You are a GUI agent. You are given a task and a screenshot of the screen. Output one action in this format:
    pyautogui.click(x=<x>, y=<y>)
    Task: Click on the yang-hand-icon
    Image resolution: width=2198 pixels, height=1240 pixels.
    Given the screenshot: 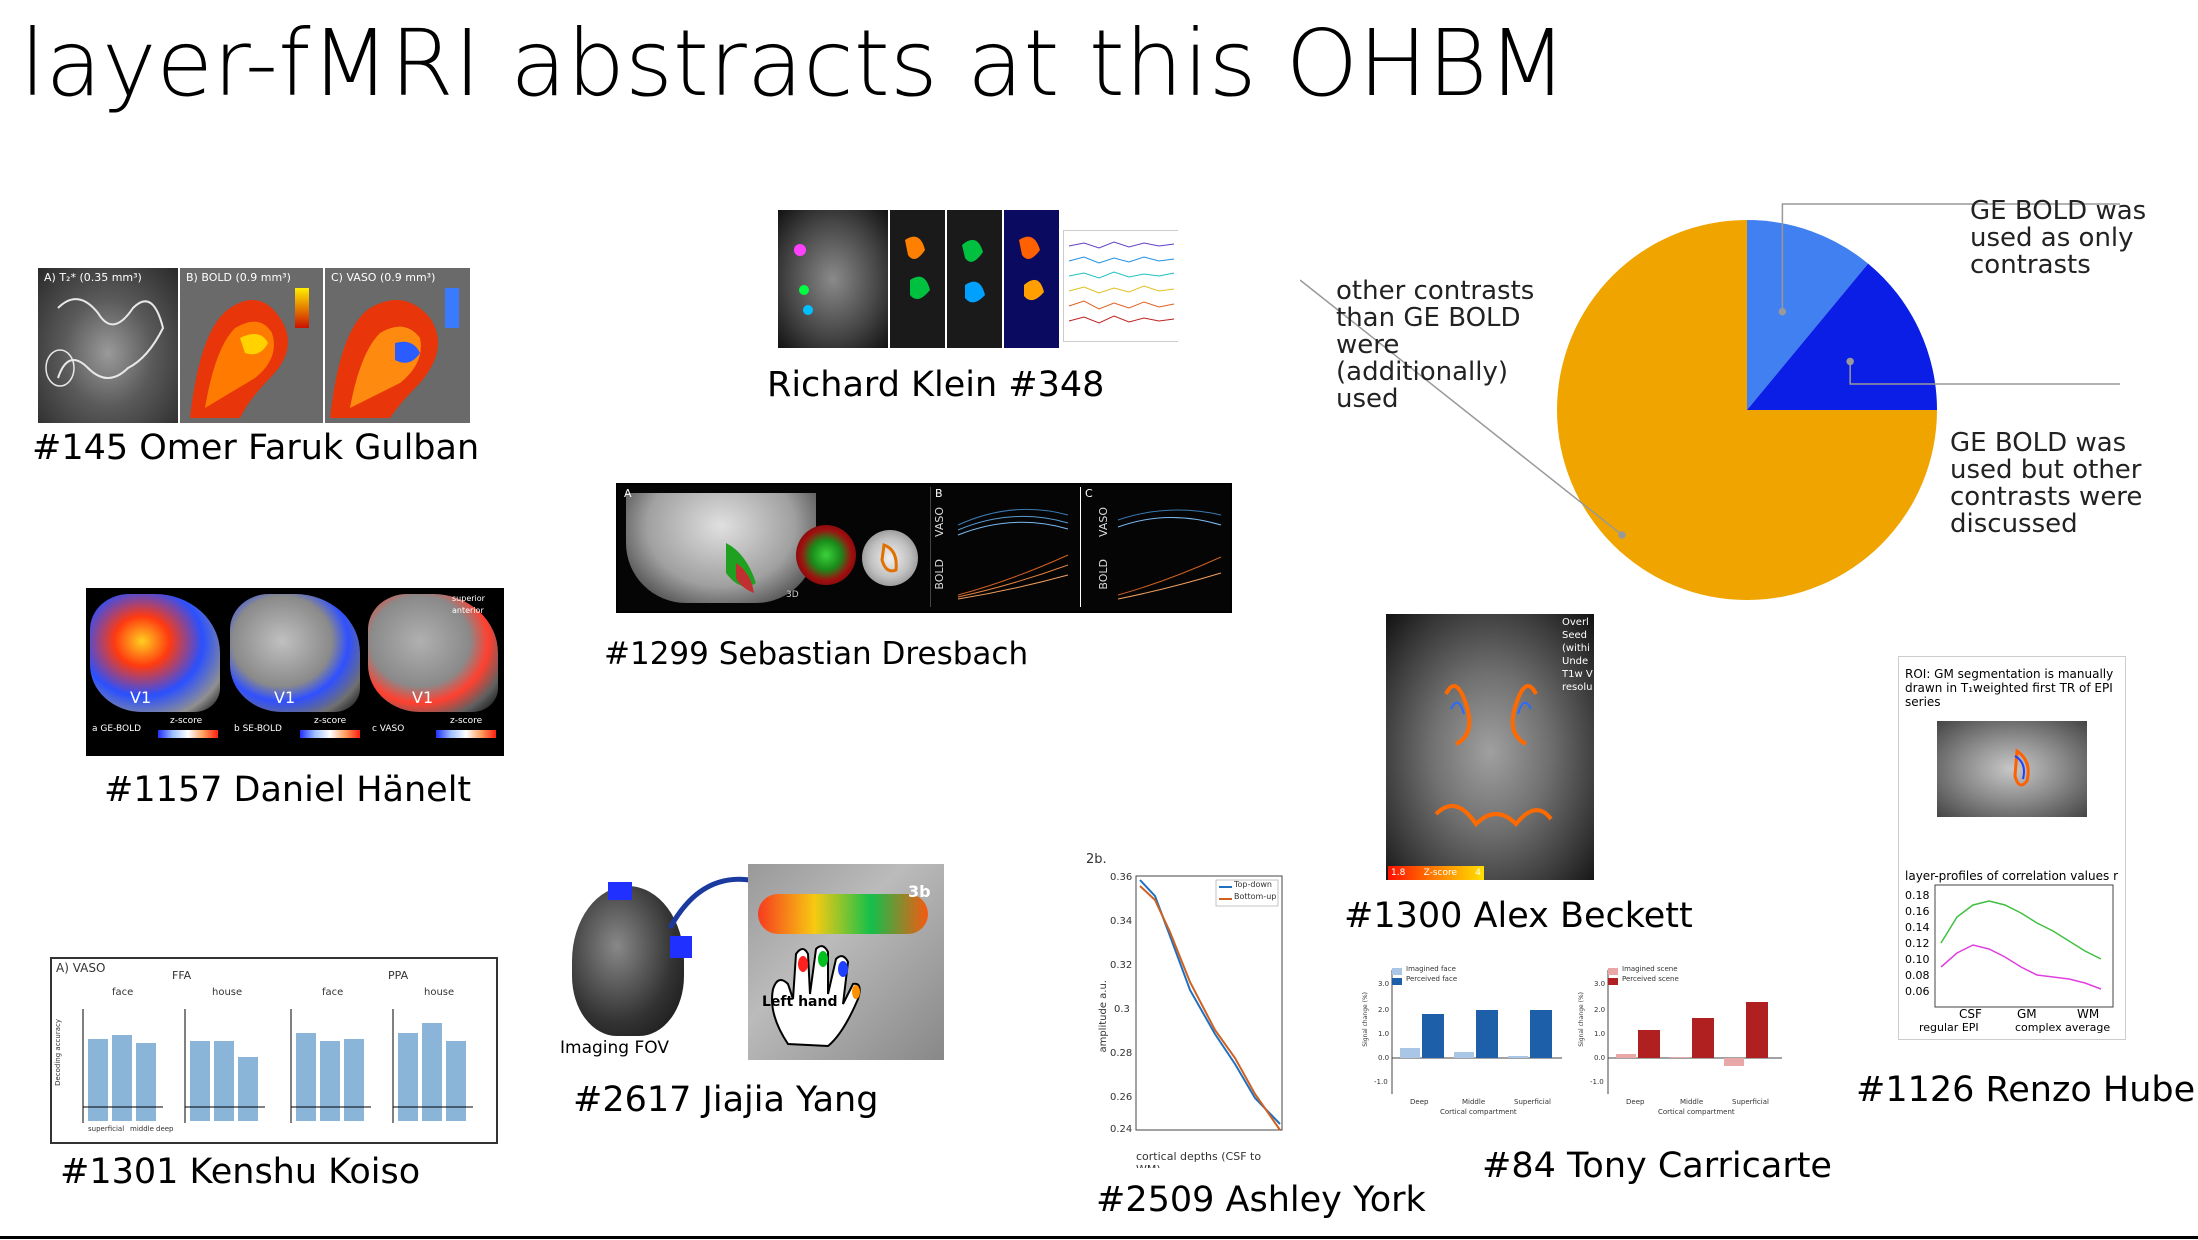 What is the action you would take?
    pyautogui.click(x=816, y=996)
    